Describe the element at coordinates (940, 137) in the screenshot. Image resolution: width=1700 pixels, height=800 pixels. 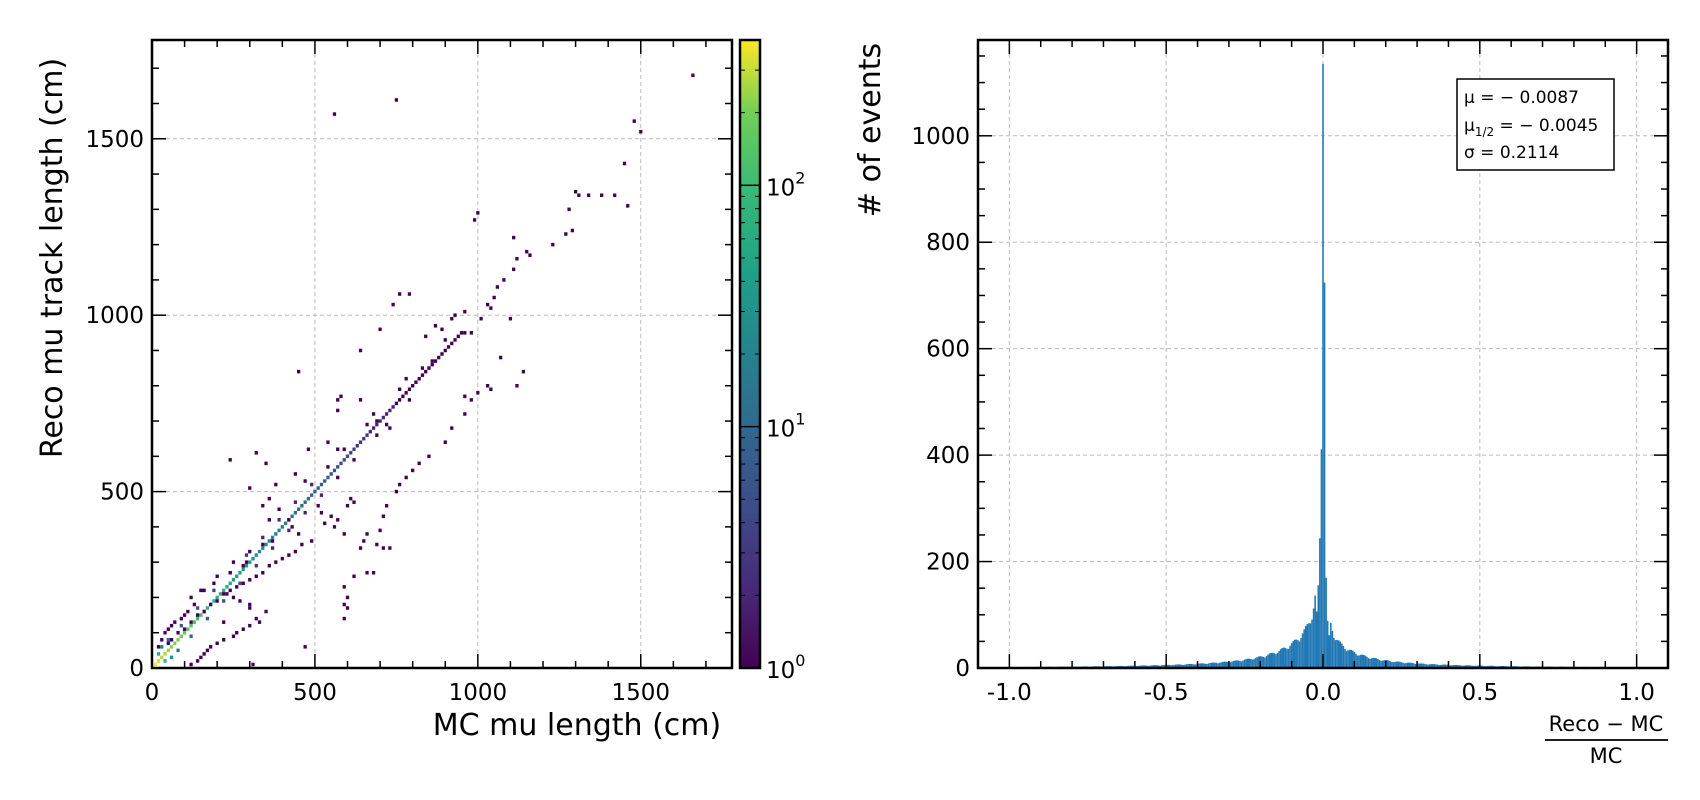
I see `histogram-y-tick-label: 1000` at that location.